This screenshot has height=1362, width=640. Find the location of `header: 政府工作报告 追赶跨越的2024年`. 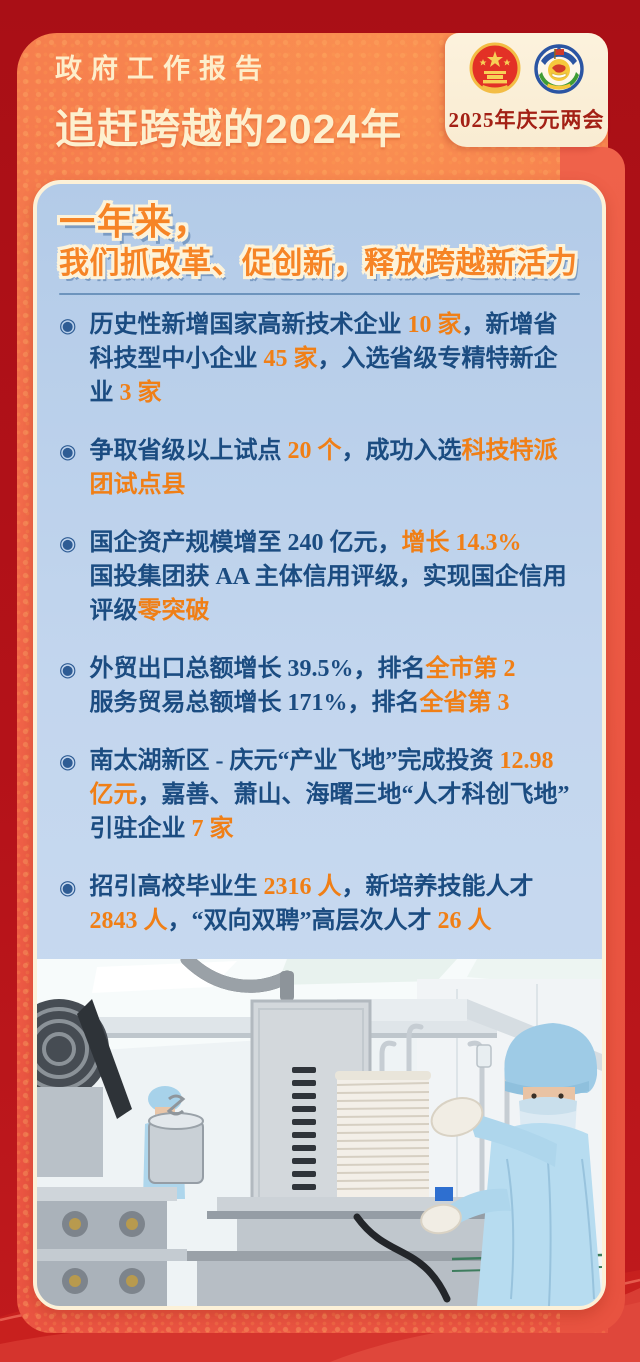

header: 政府工作报告 追赶跨越的2024年 is located at coordinates (228, 101).